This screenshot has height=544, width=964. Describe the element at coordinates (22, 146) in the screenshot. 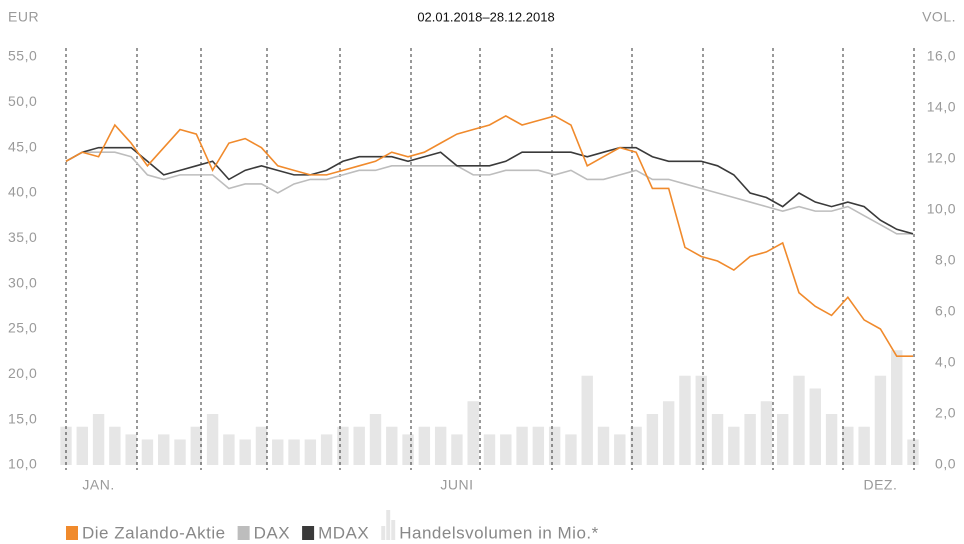

I see `y-tick-label: 45,0` at that location.